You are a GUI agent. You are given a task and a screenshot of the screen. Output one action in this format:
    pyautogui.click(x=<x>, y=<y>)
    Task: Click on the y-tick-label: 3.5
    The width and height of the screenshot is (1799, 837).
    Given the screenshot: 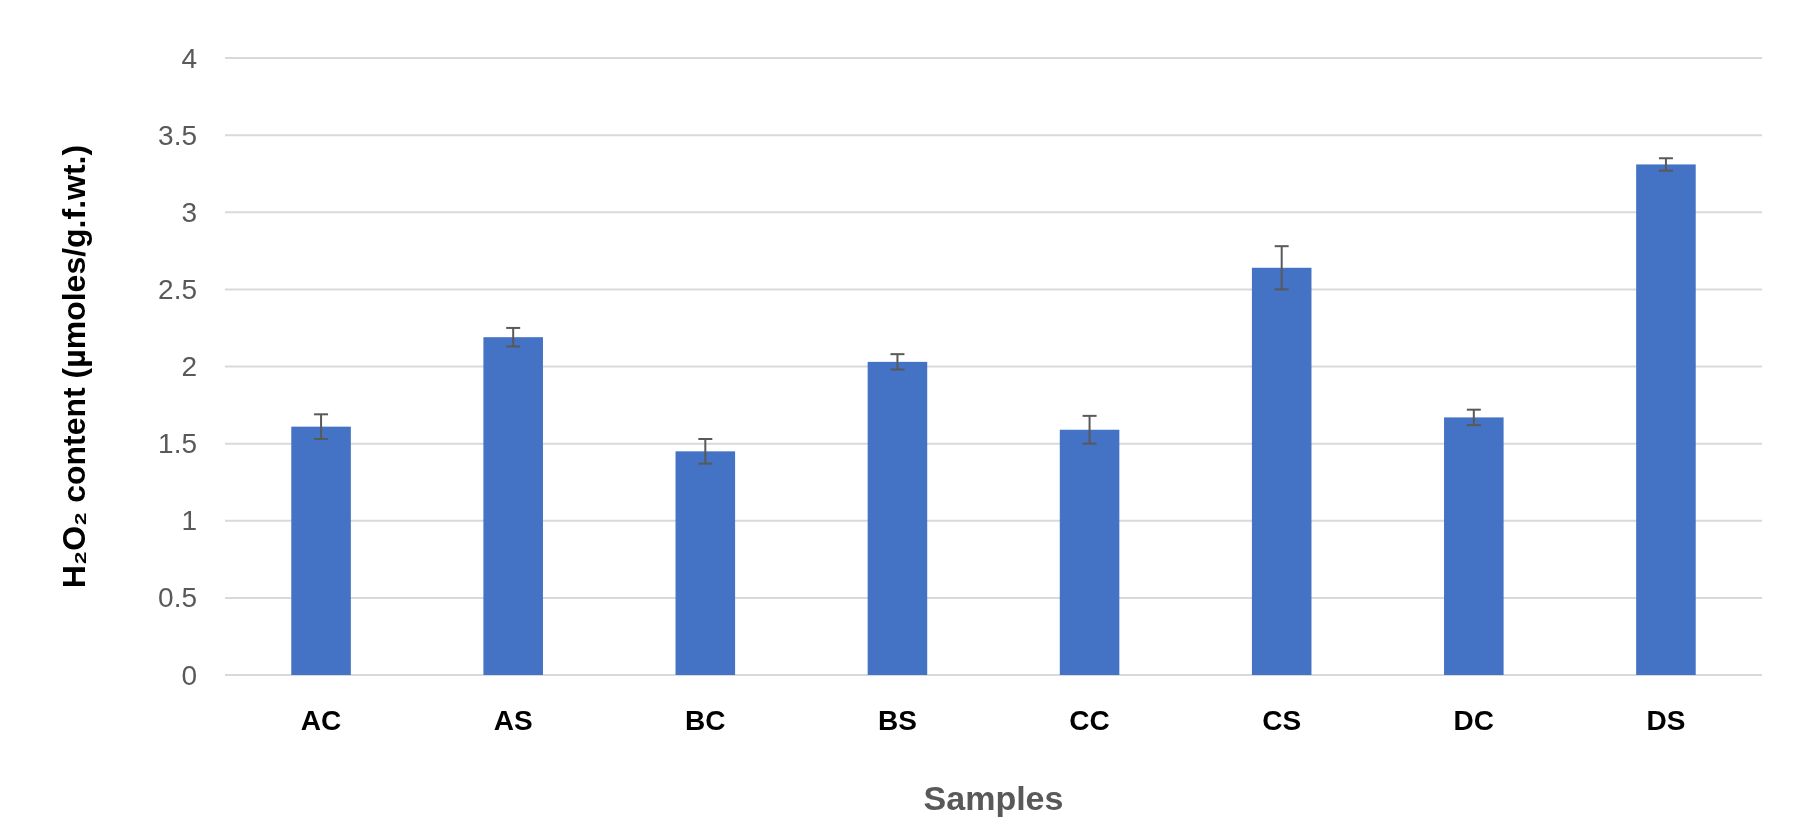 What is the action you would take?
    pyautogui.click(x=177, y=135)
    